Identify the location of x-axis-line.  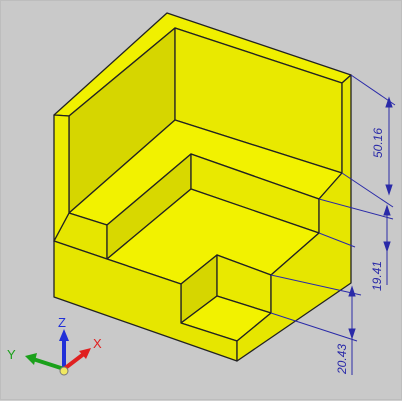
(74, 361).